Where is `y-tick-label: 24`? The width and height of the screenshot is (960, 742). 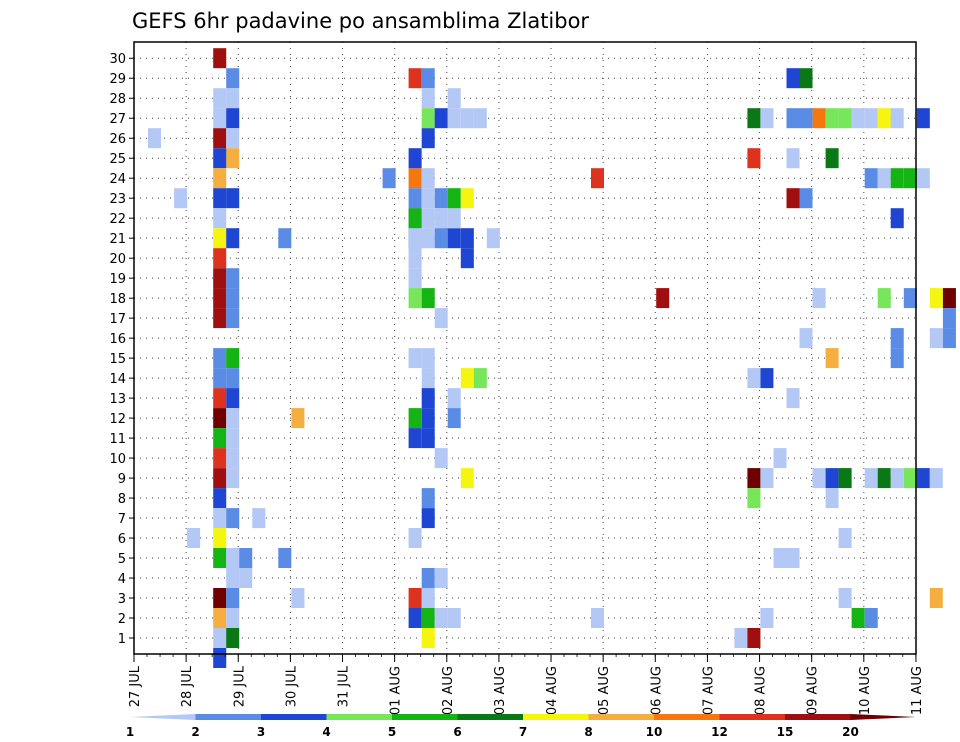 y-tick-label: 24 is located at coordinates (117, 179).